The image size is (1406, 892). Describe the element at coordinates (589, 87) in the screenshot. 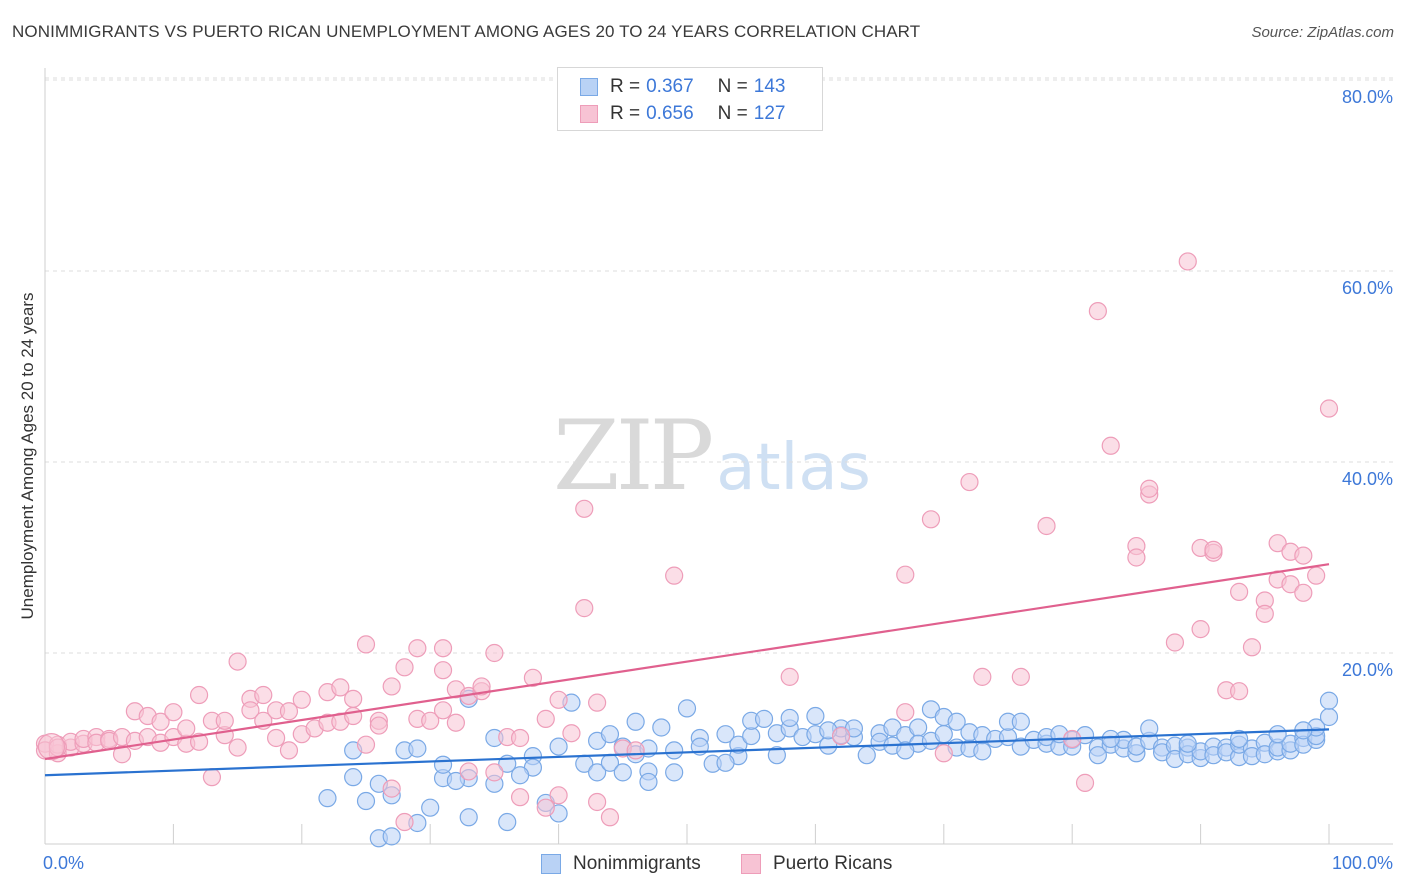

I see `legend-swatch-nonimmigrants` at that location.